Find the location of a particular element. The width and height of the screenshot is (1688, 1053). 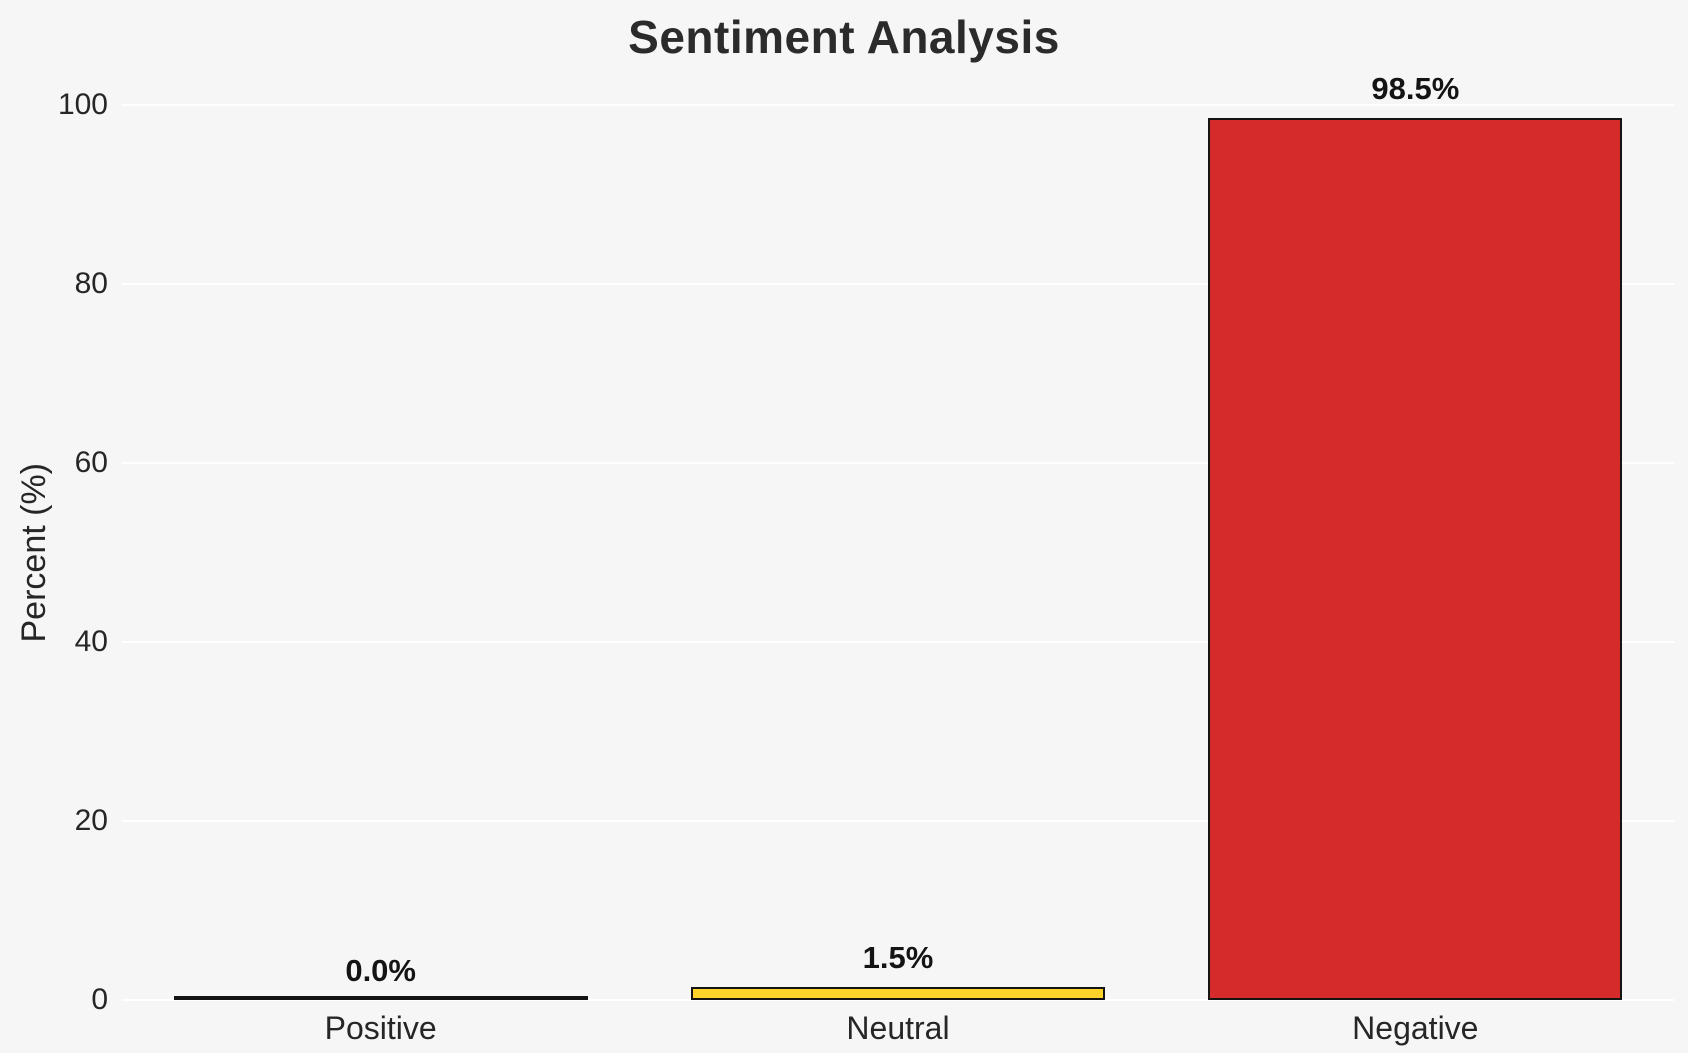

y-tick-label: 40 is located at coordinates (91, 641).